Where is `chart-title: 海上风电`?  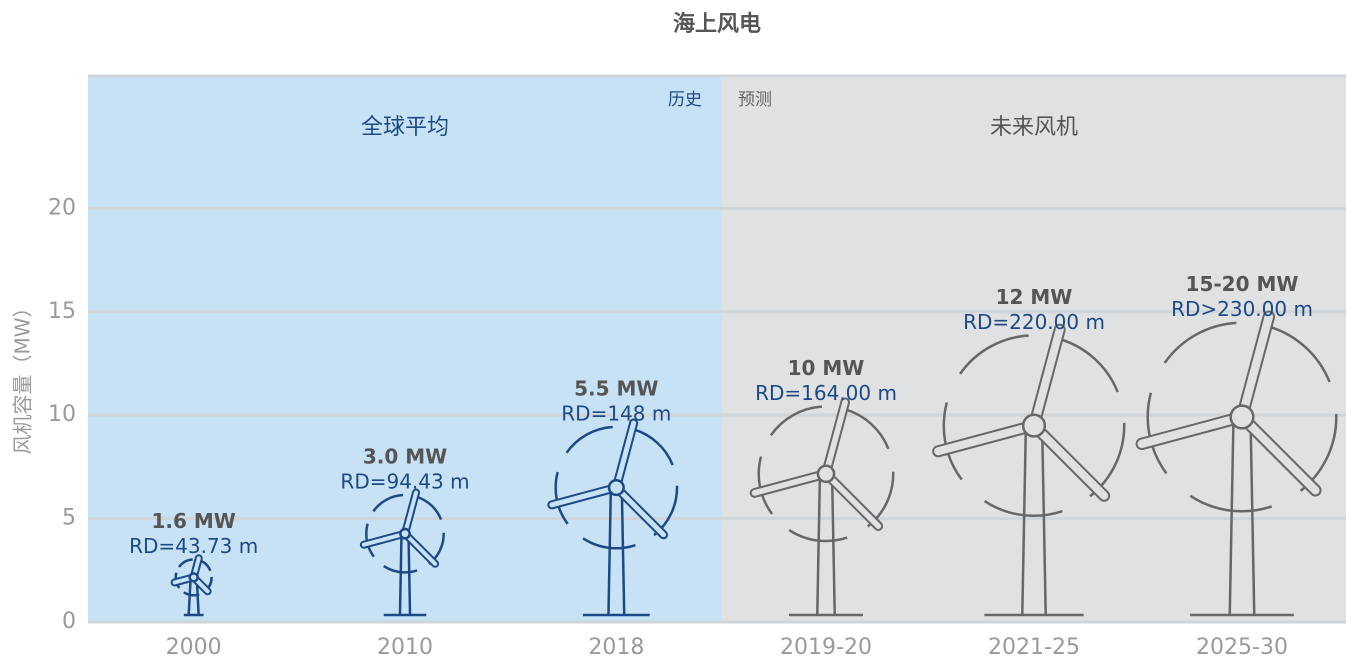 chart-title: 海上风电 is located at coordinates (717, 24).